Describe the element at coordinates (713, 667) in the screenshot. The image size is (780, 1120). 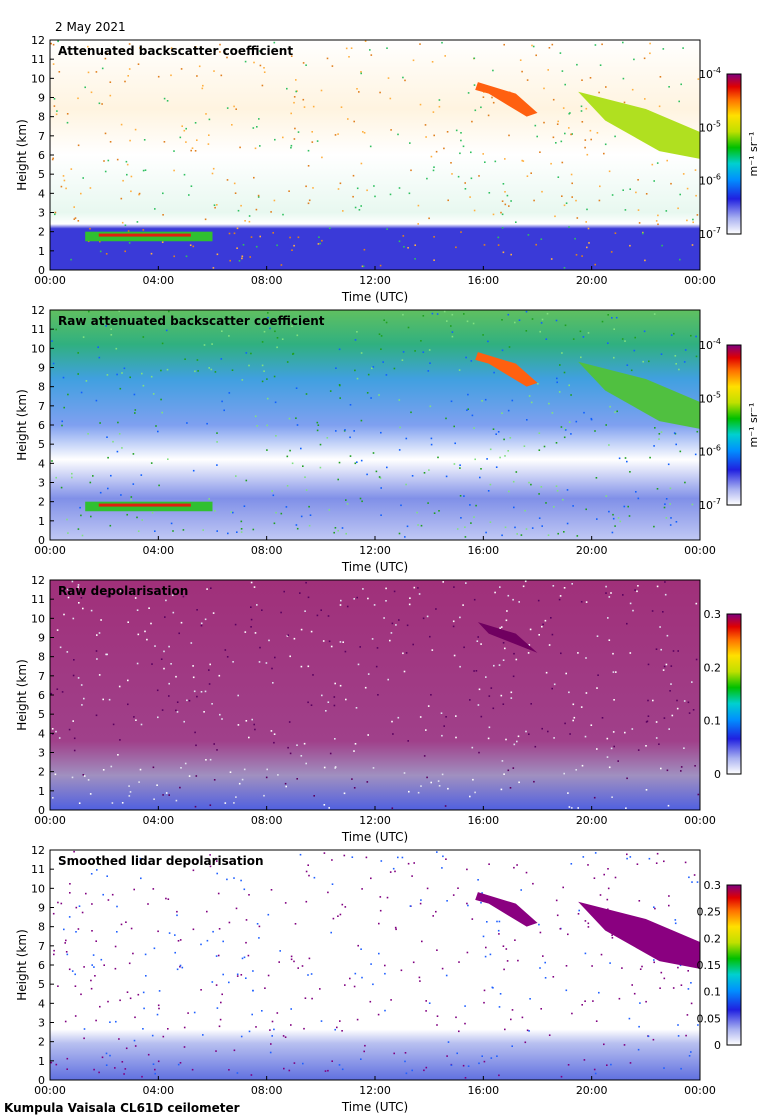
I see `colorbar-tick-label: 0.2` at that location.